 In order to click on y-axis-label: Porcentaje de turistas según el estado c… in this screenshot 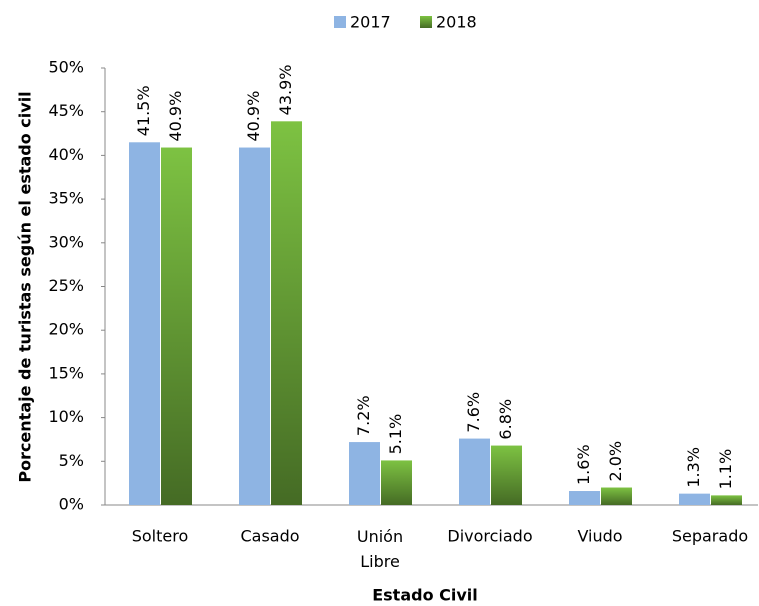, I will do `click(25, 286)`.